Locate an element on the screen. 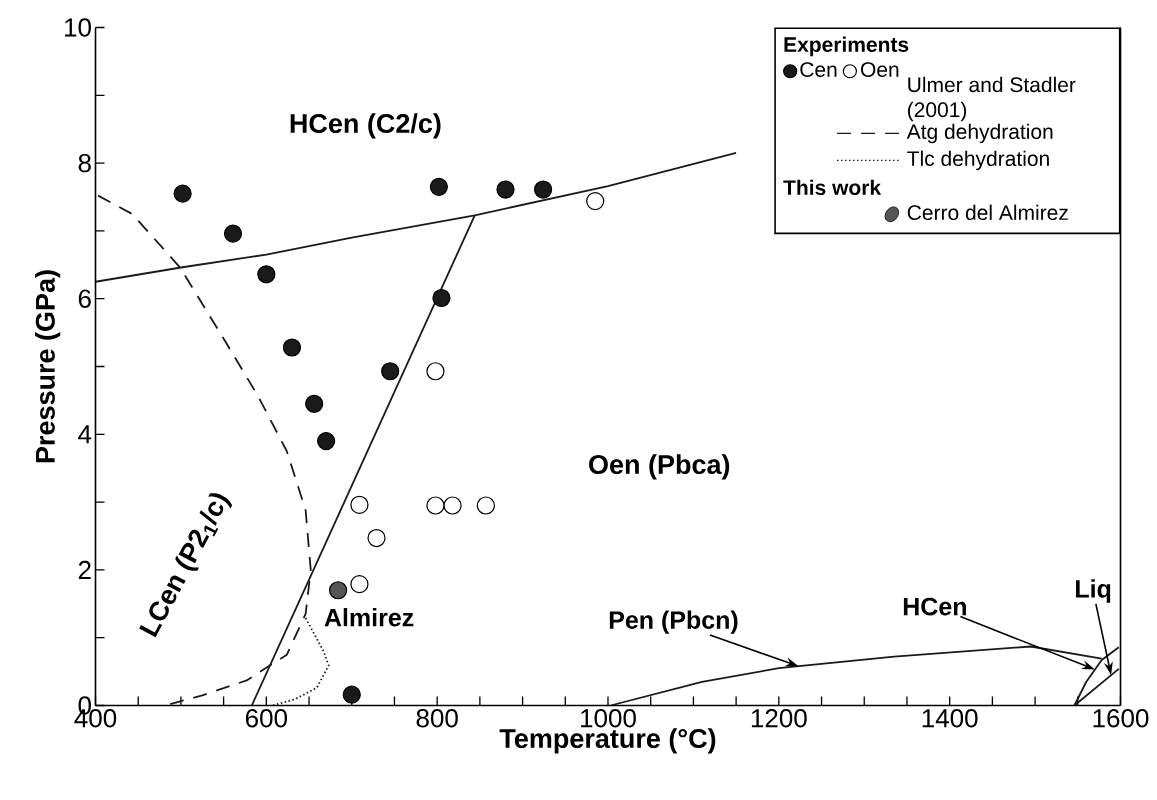 Image resolution: width=1157 pixels, height=800 pixels. y-tick-label: 2 is located at coordinates (84, 569).